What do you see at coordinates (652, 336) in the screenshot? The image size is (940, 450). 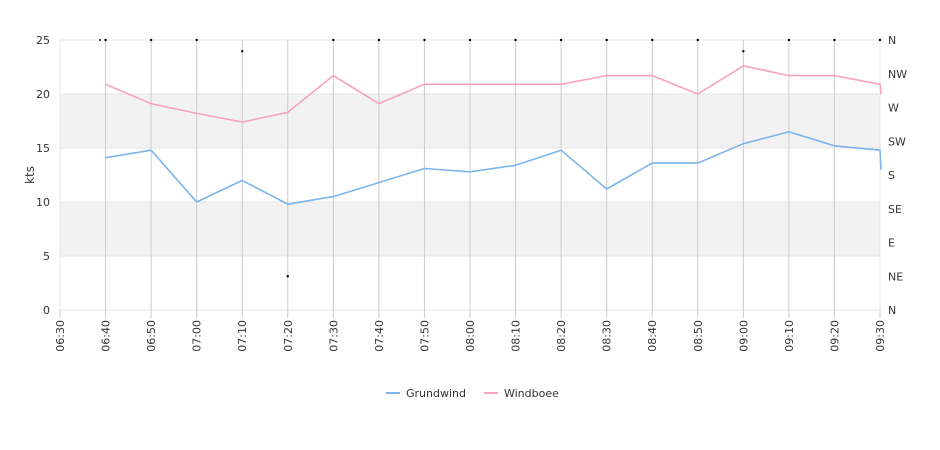 I see `x-tick-label: 08:40` at bounding box center [652, 336].